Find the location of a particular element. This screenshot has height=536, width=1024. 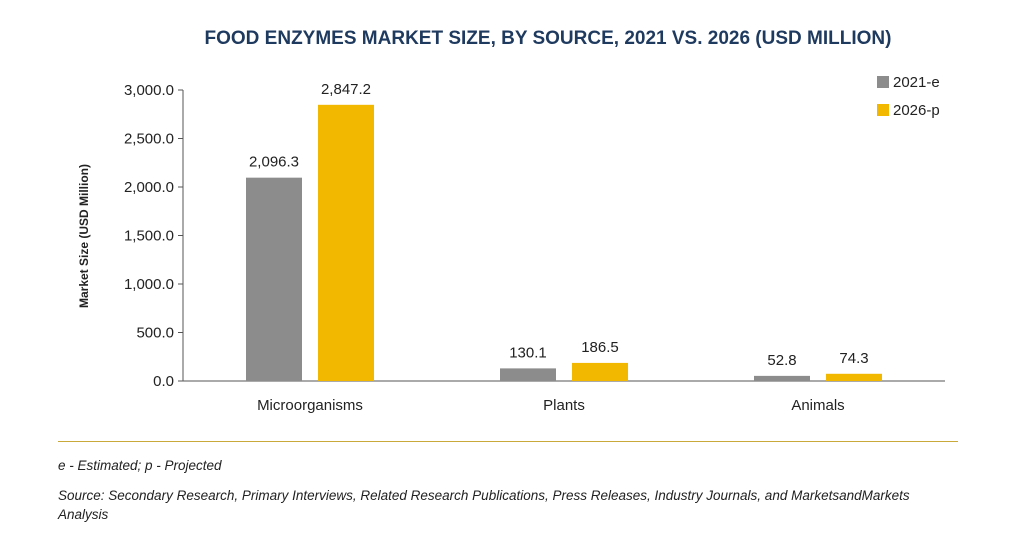

bar-plants-2021-e is located at coordinates (528, 374).